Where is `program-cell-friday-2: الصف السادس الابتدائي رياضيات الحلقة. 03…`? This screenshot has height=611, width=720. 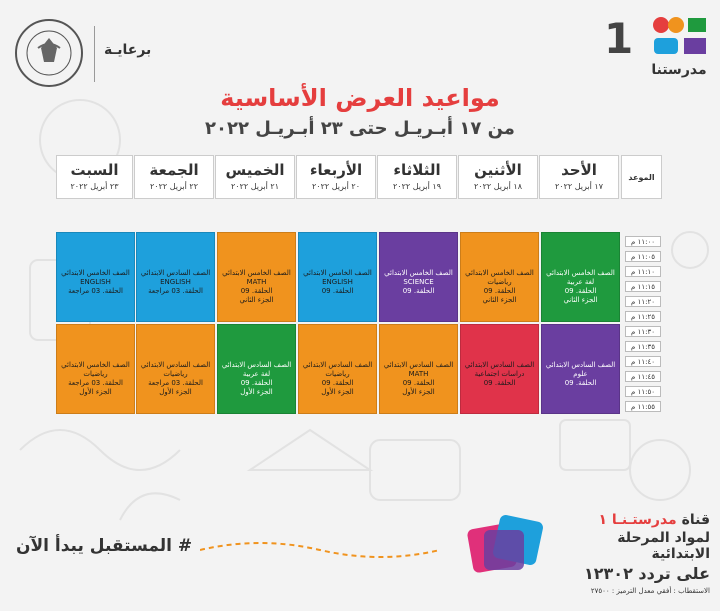
program-cell-friday-2: الصف السادس الابتدائي رياضيات الحلقة. 03… is located at coordinates (175, 369).